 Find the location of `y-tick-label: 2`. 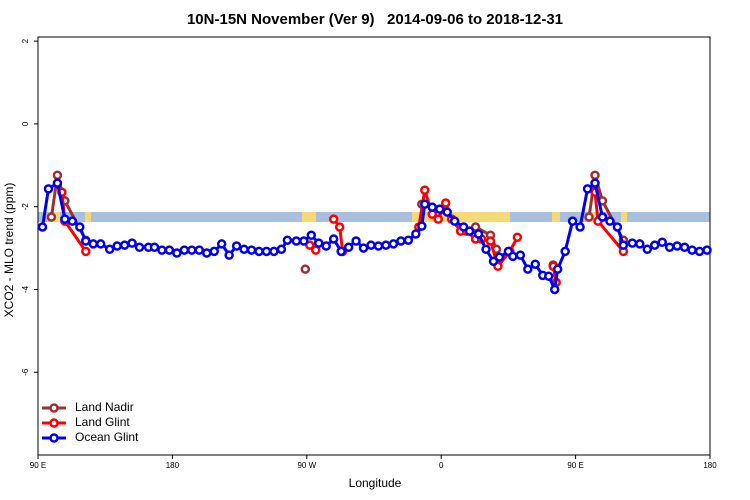

y-tick-label: 2 is located at coordinates (25, 40).